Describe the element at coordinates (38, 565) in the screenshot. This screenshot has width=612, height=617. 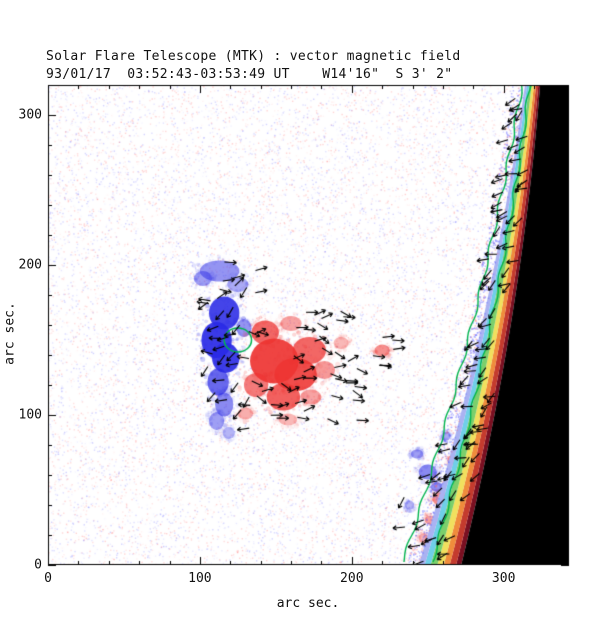
I see `y-tick-label-0: 0` at that location.